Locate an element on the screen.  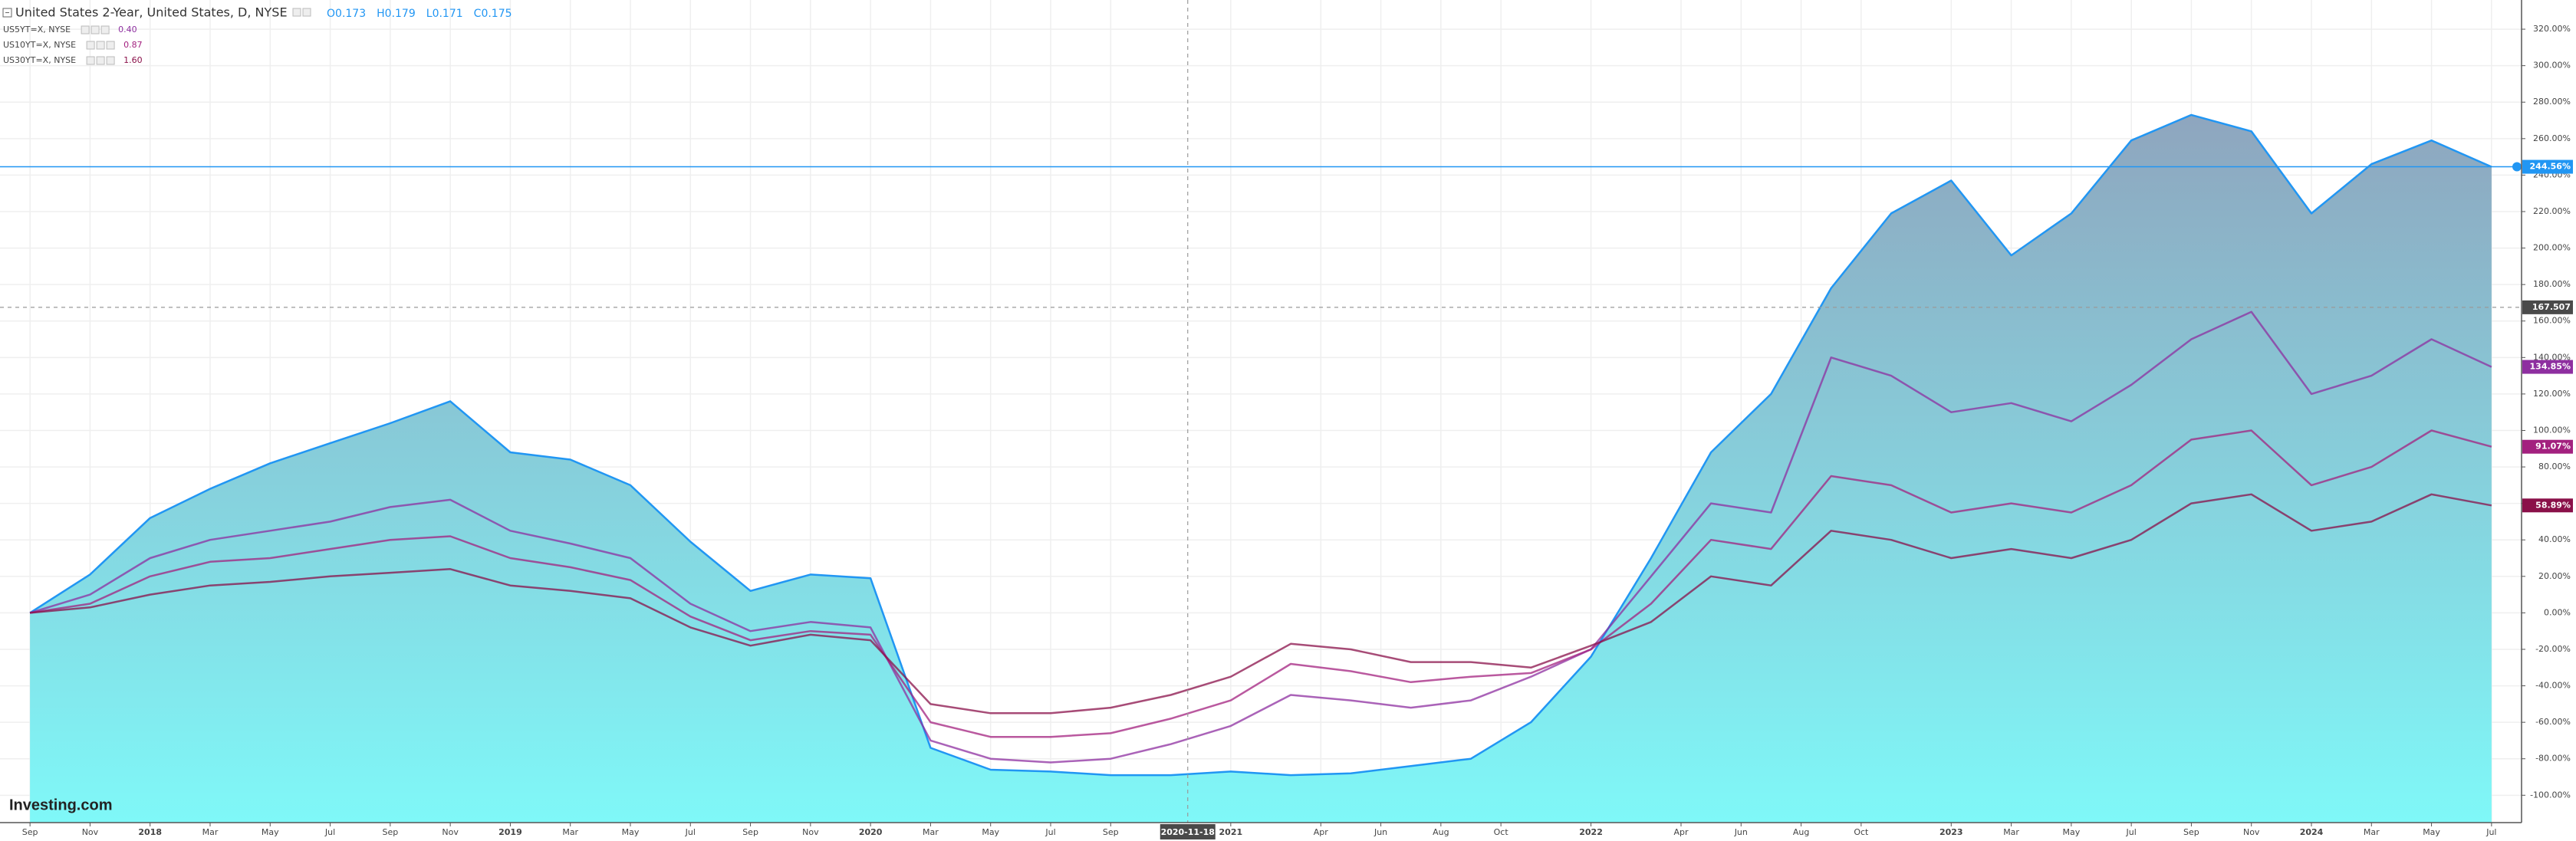
crosshair-y-label-box is located at coordinates (2547, 307).